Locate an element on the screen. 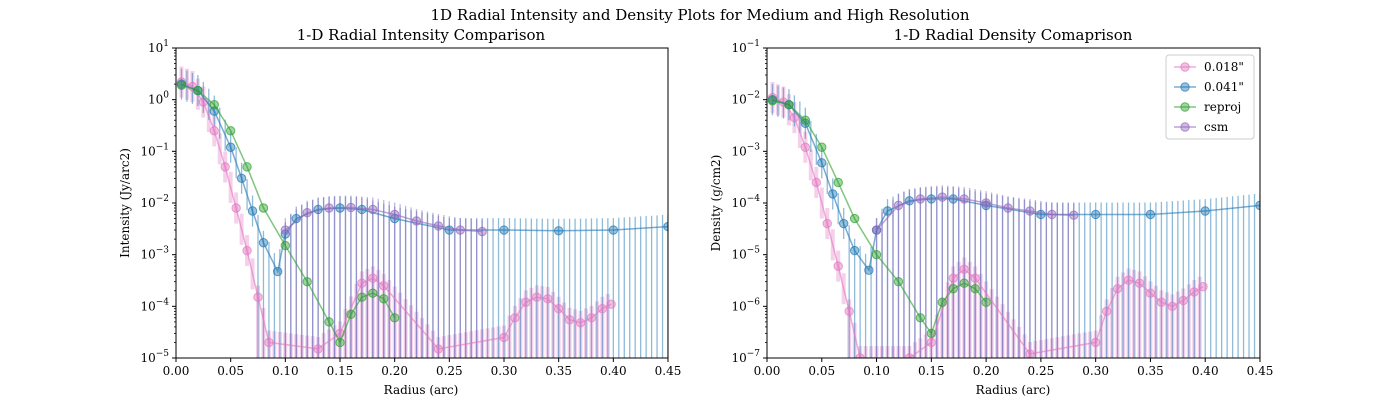 The image size is (1400, 400). right-chart-title: 1-D Radial Density Comaprison is located at coordinates (1013, 35).